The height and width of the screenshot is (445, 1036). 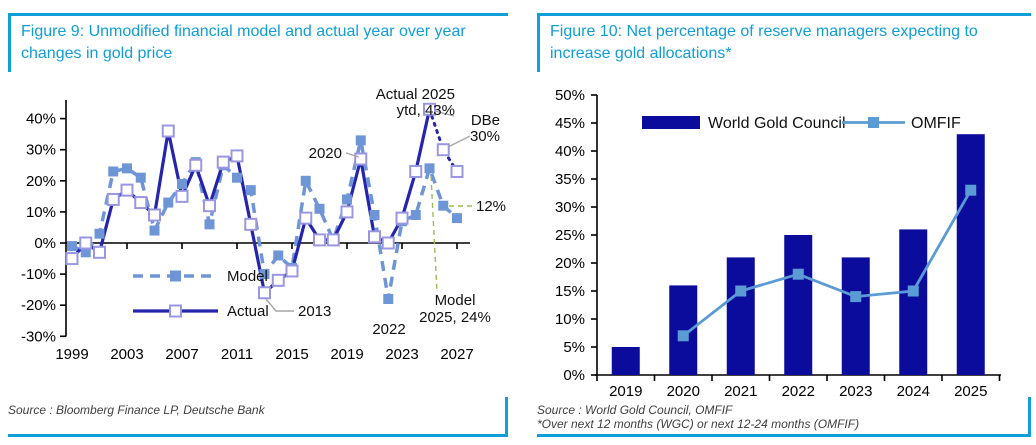 What do you see at coordinates (570, 123) in the screenshot?
I see `svg-text: 45%` at bounding box center [570, 123].